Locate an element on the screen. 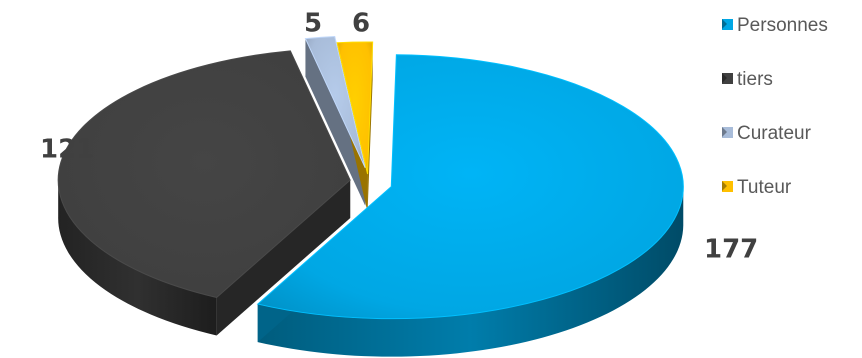 The width and height of the screenshot is (862, 358). legend-item-tuteur: Tuteur is located at coordinates (791, 187).